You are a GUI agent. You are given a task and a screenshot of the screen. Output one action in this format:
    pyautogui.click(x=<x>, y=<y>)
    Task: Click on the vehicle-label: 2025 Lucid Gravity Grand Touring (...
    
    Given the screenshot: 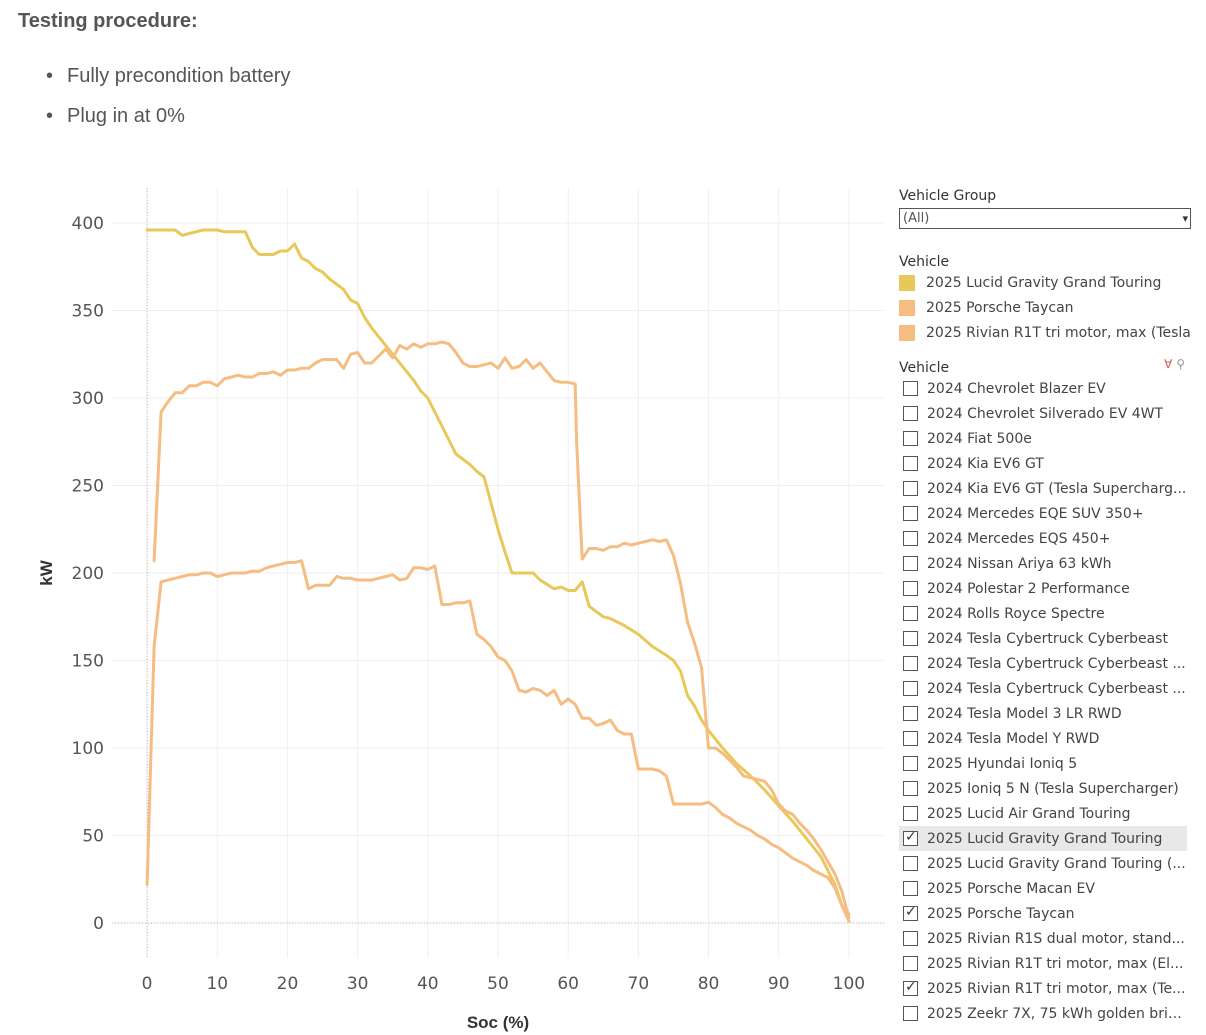 What is the action you would take?
    pyautogui.click(x=1056, y=863)
    